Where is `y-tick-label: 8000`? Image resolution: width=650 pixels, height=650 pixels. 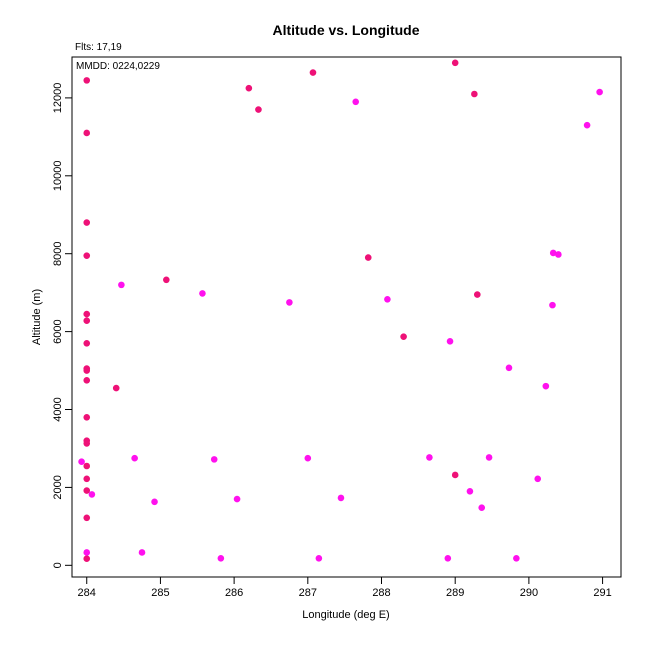 y-tick-label: 8000 is located at coordinates (58, 253).